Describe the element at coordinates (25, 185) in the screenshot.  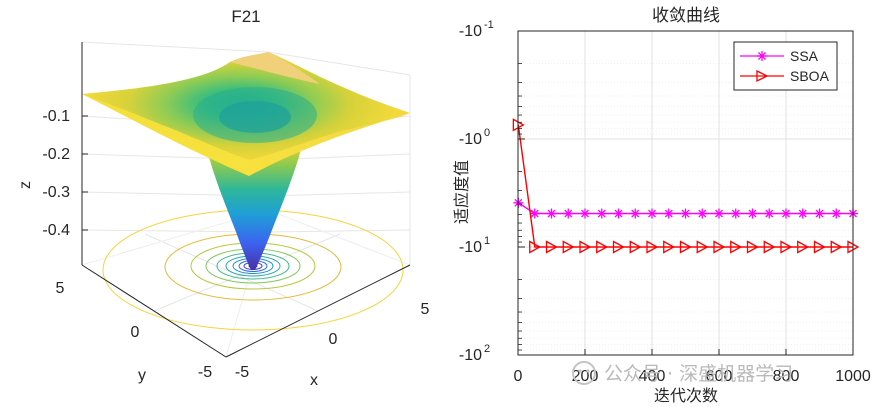
I see `z-axis-label: z` at that location.